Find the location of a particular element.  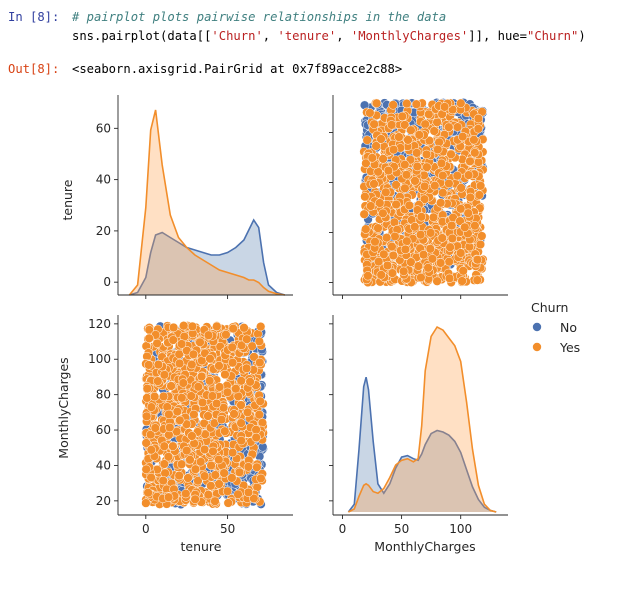

scatter-panel-upper is located at coordinates (423, 193).